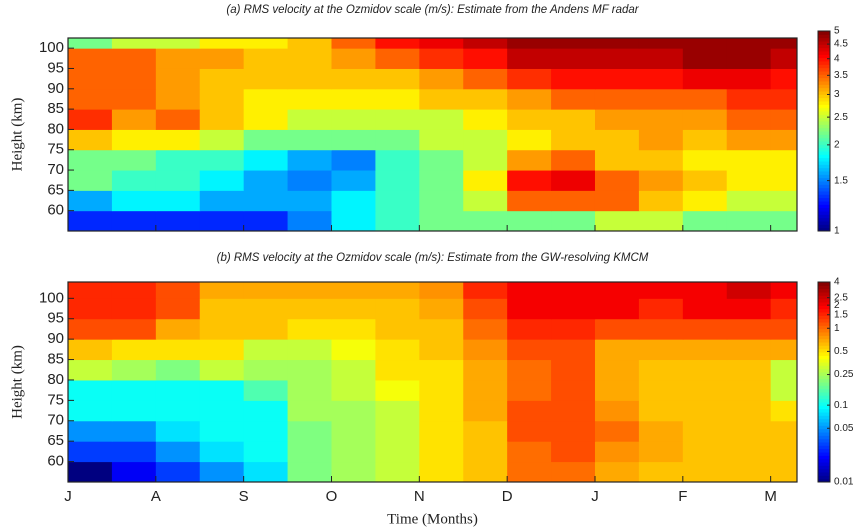  Describe the element at coordinates (841, 297) in the screenshot. I see `colorbar-tick-label: 2.5` at that location.